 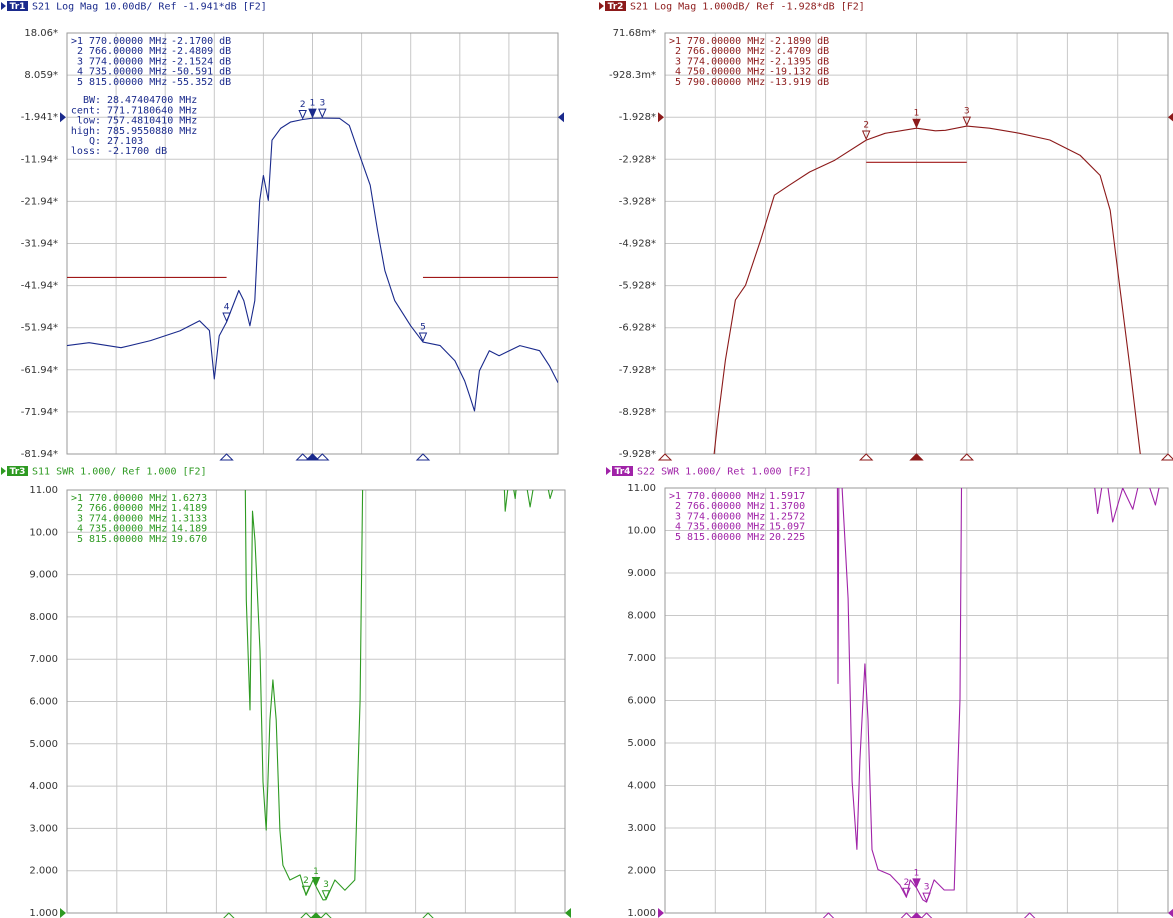 What do you see at coordinates (39, 328) in the screenshot?
I see `y-tick-label: -51.94*` at bounding box center [39, 328].